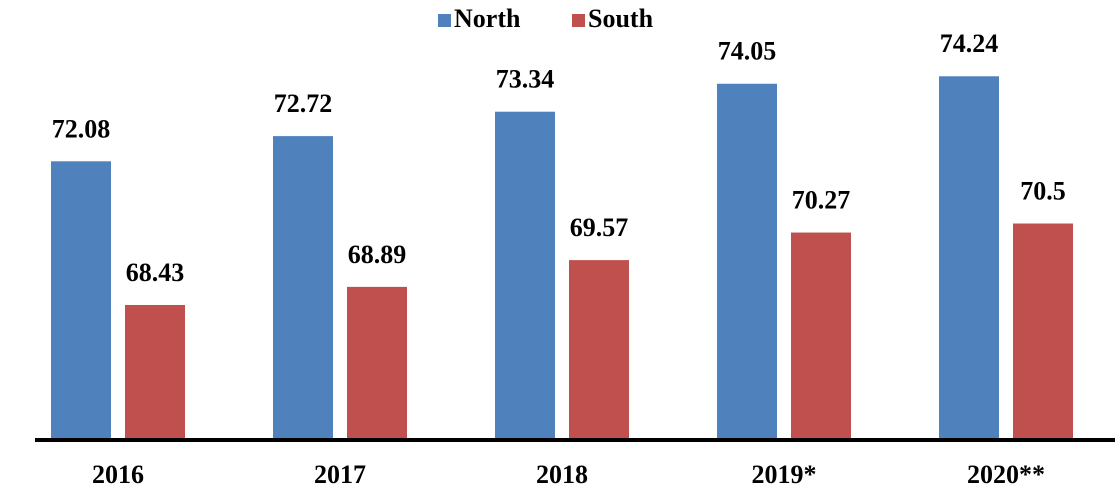  I want to click on data-label: 69.57, so click(599, 227).